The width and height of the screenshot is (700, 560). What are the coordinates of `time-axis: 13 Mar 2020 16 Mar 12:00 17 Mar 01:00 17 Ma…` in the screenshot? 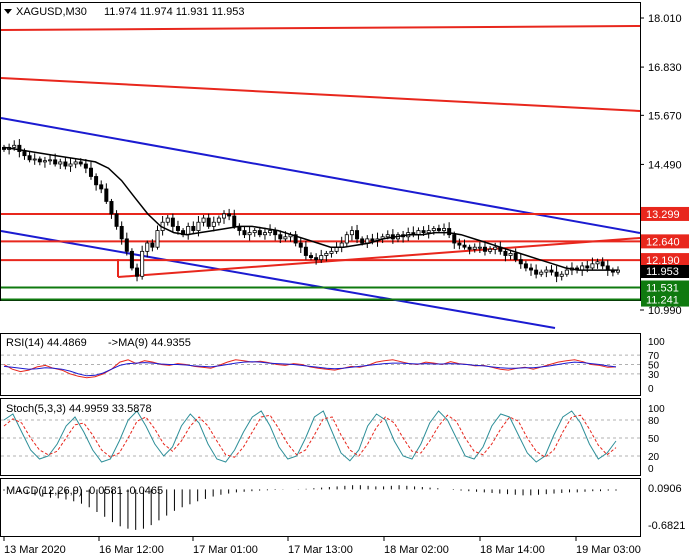 It's located at (322, 546).